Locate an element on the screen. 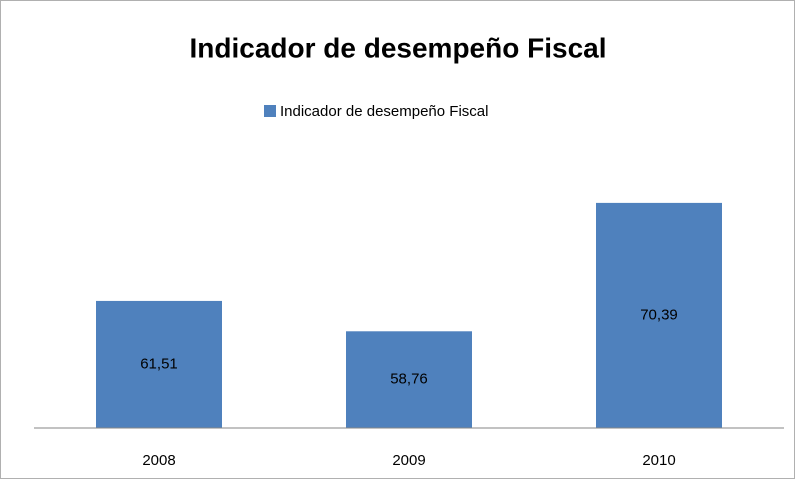 The image size is (796, 480). data-label: 58,76 is located at coordinates (409, 379).